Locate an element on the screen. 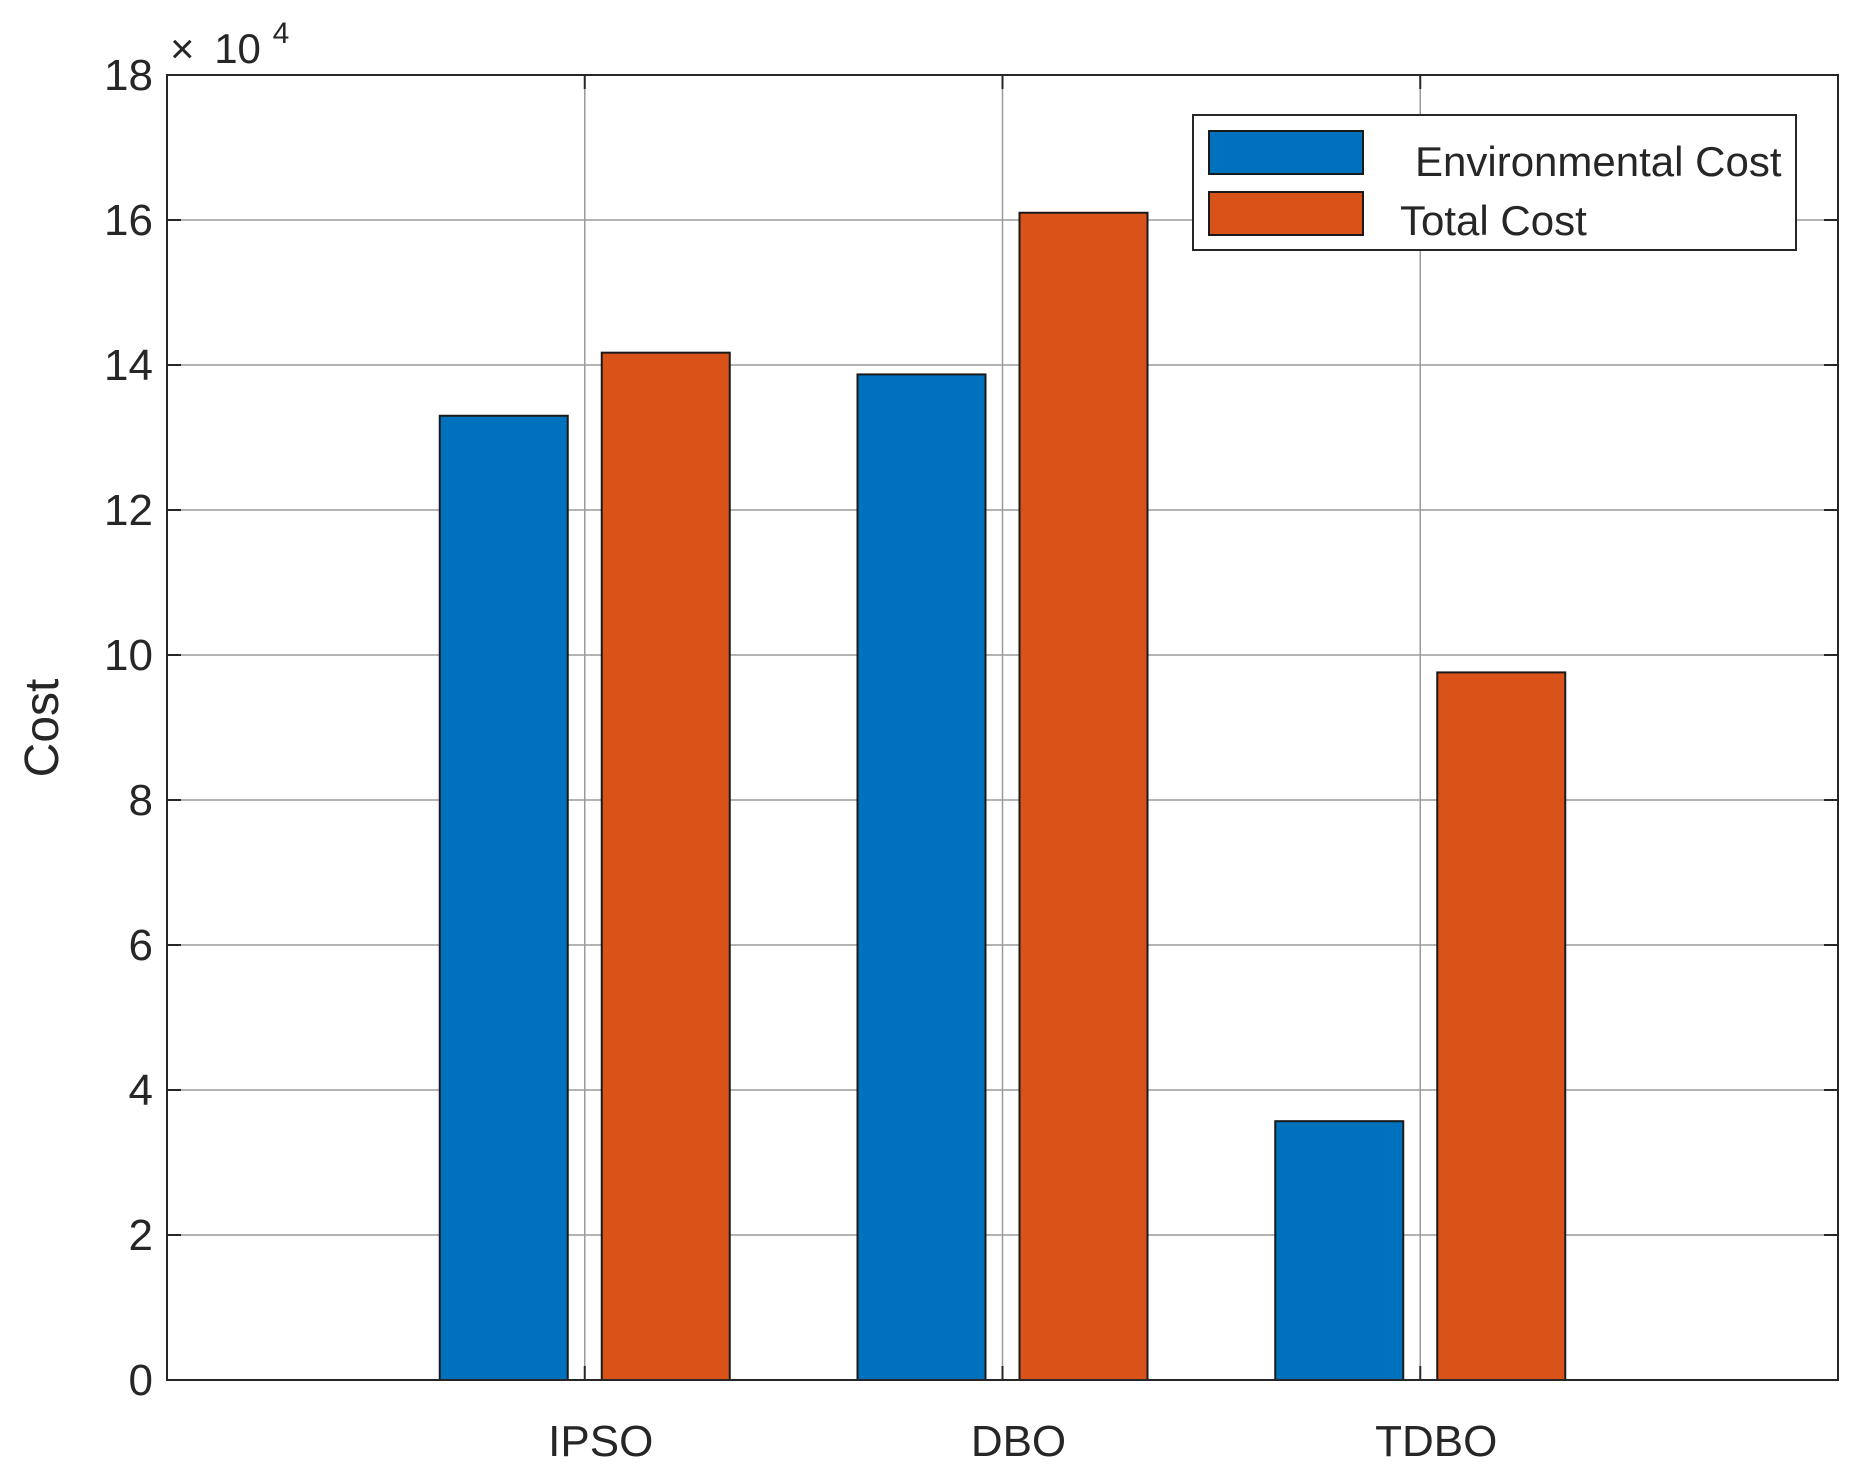 The width and height of the screenshot is (1857, 1476). y-tick-label-8: 16 is located at coordinates (128, 220).